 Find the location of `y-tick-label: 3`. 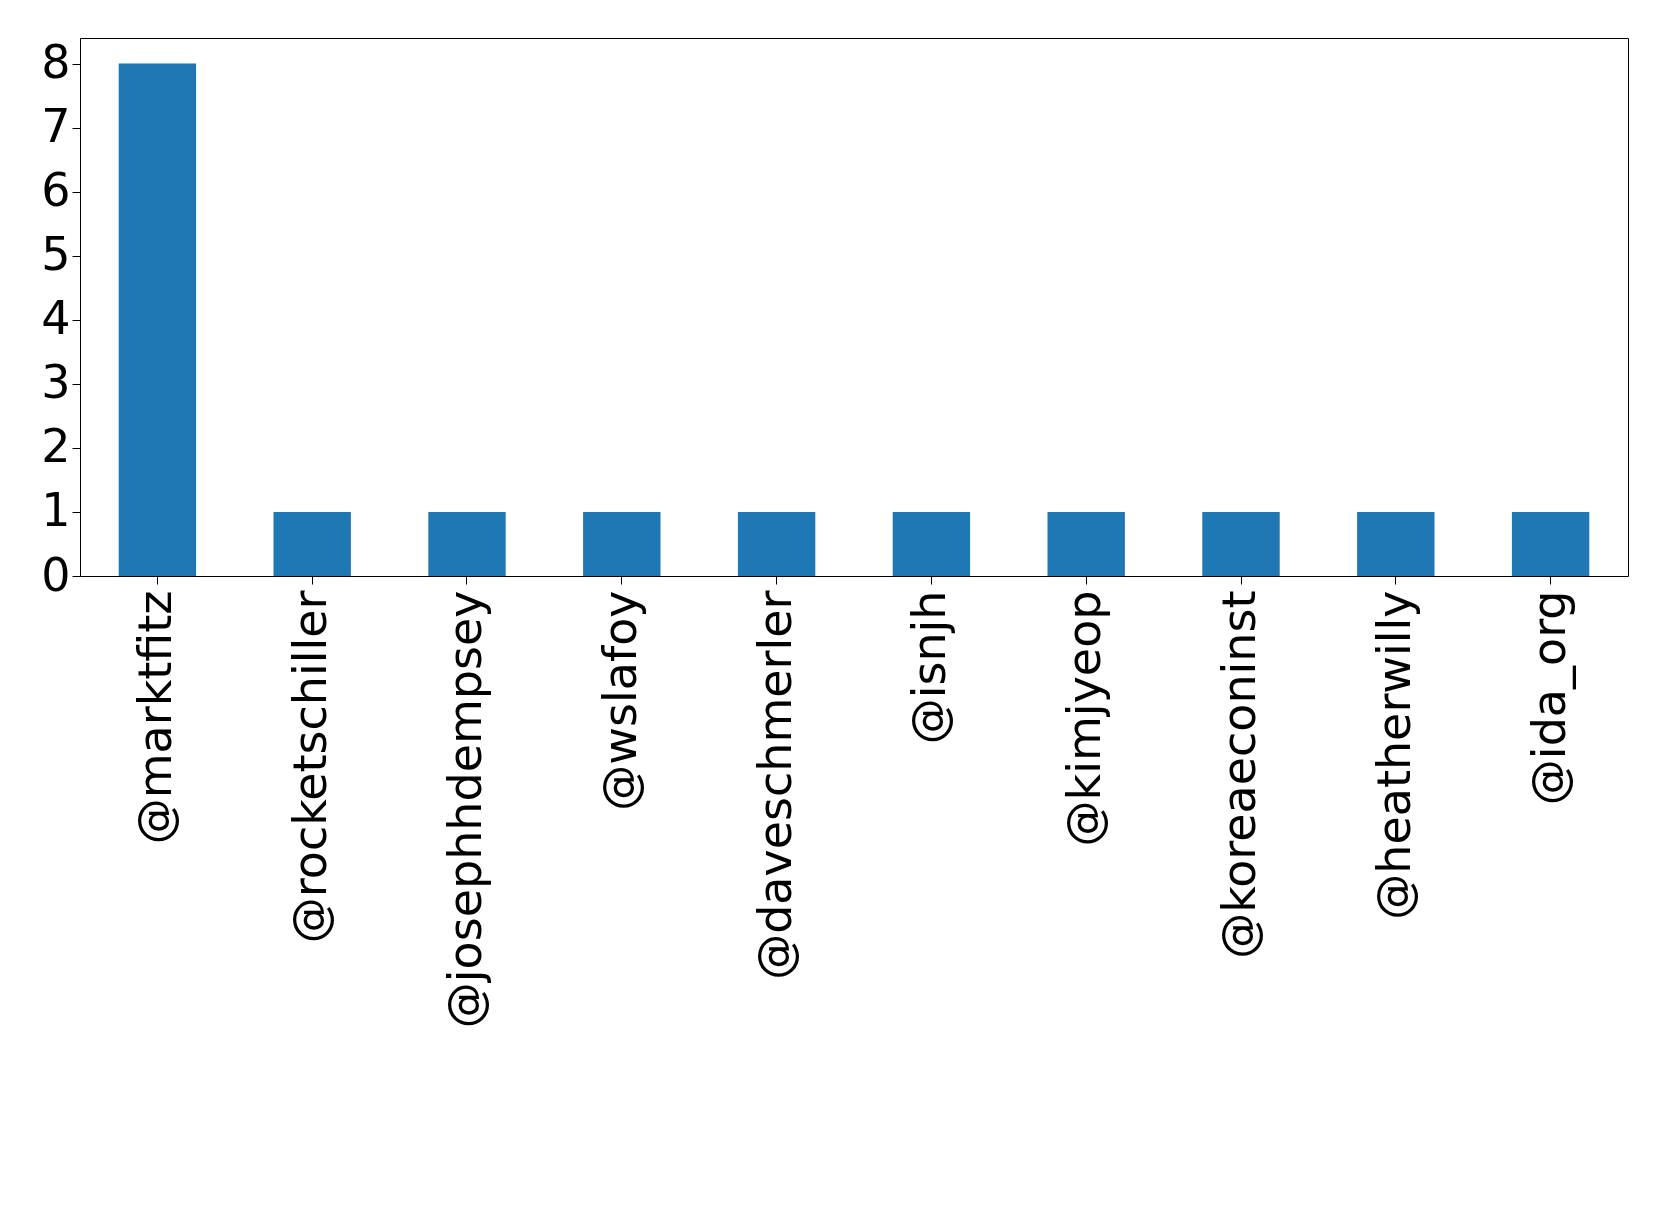

y-tick-label: 3 is located at coordinates (56, 382).